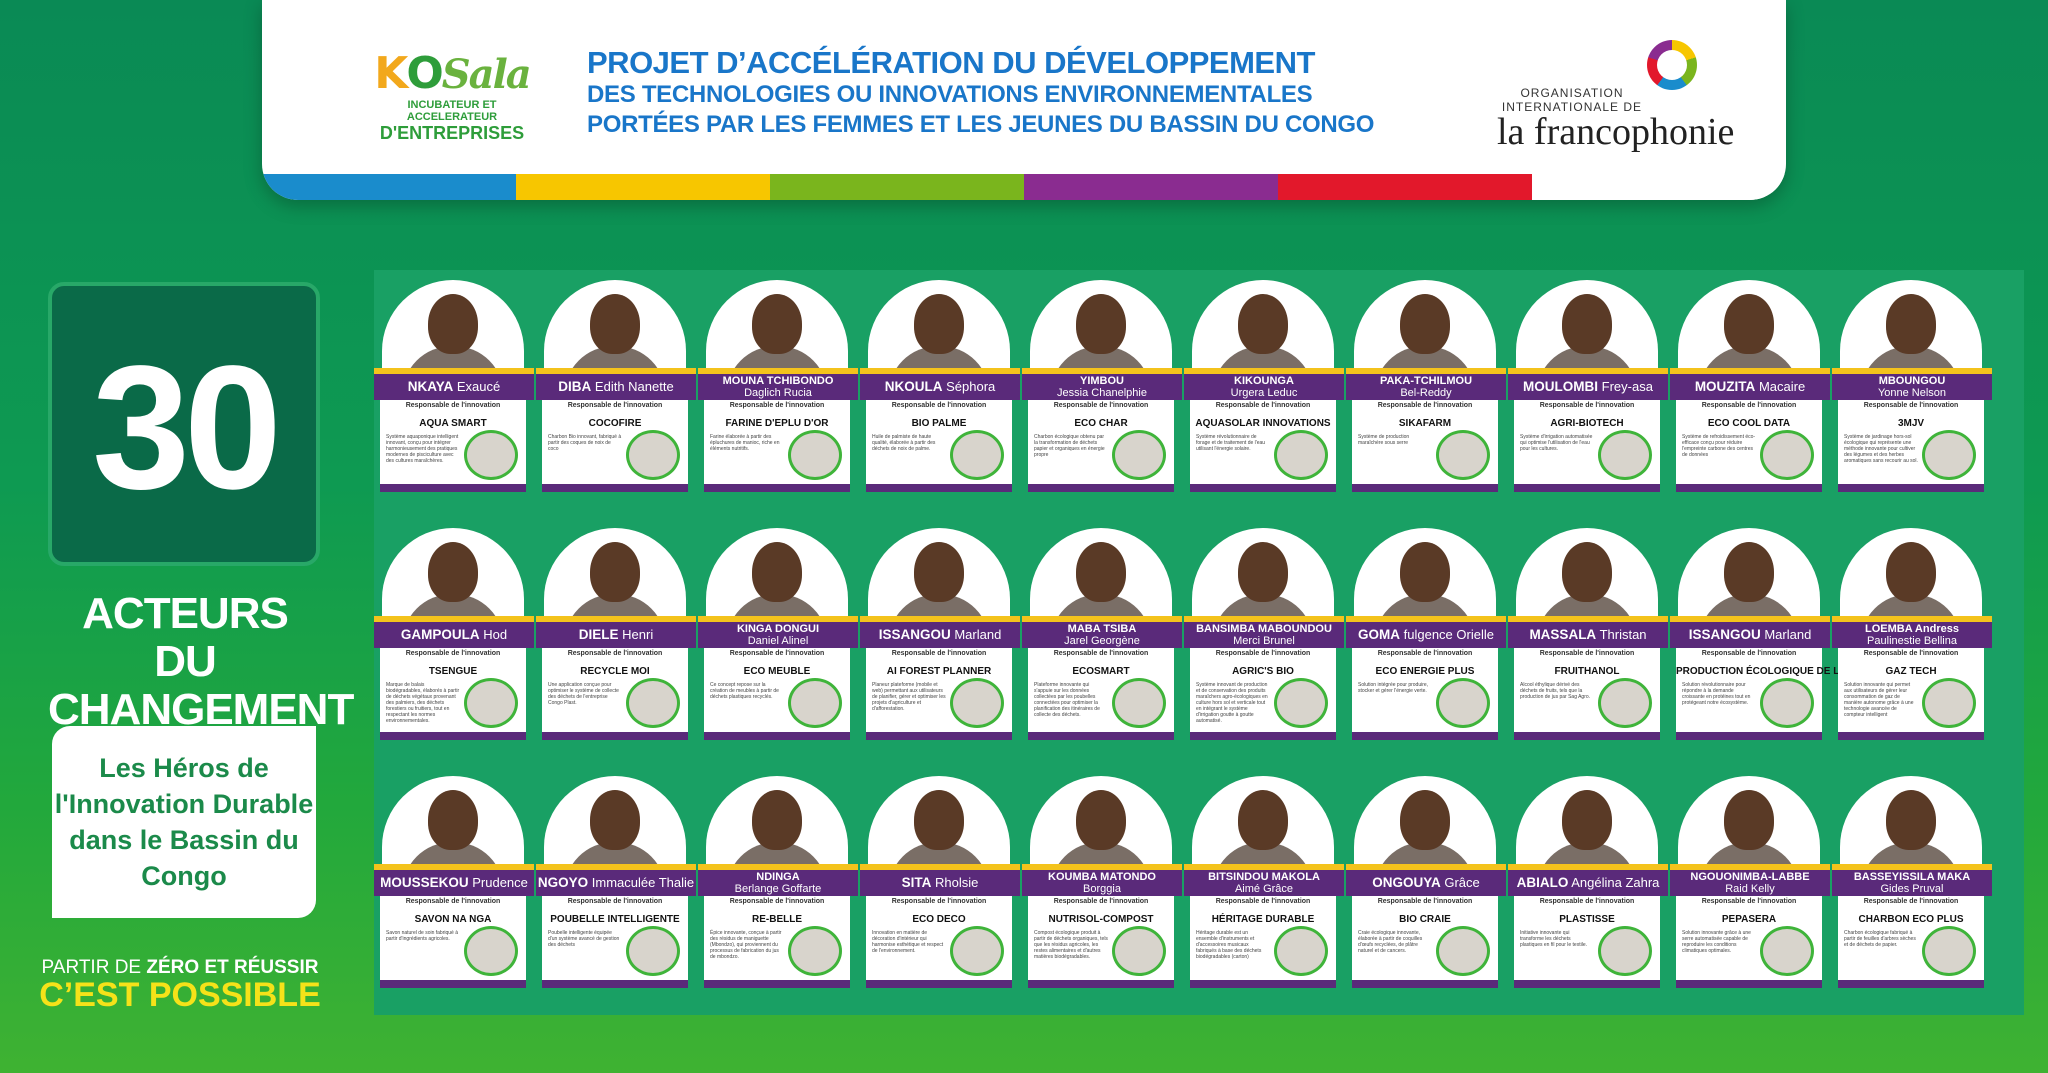 Image resolution: width=2048 pixels, height=1073 pixels. Describe the element at coordinates (1749, 423) in the screenshot. I see `innovation-name: ECO COOL DATA` at that location.